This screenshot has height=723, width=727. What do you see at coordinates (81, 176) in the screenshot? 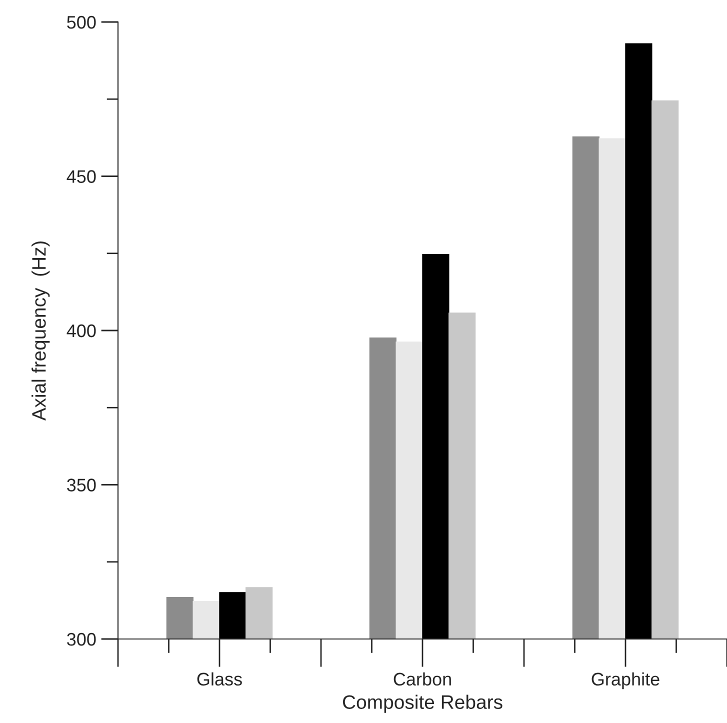
I see `y-tick-label: 450` at bounding box center [81, 176].